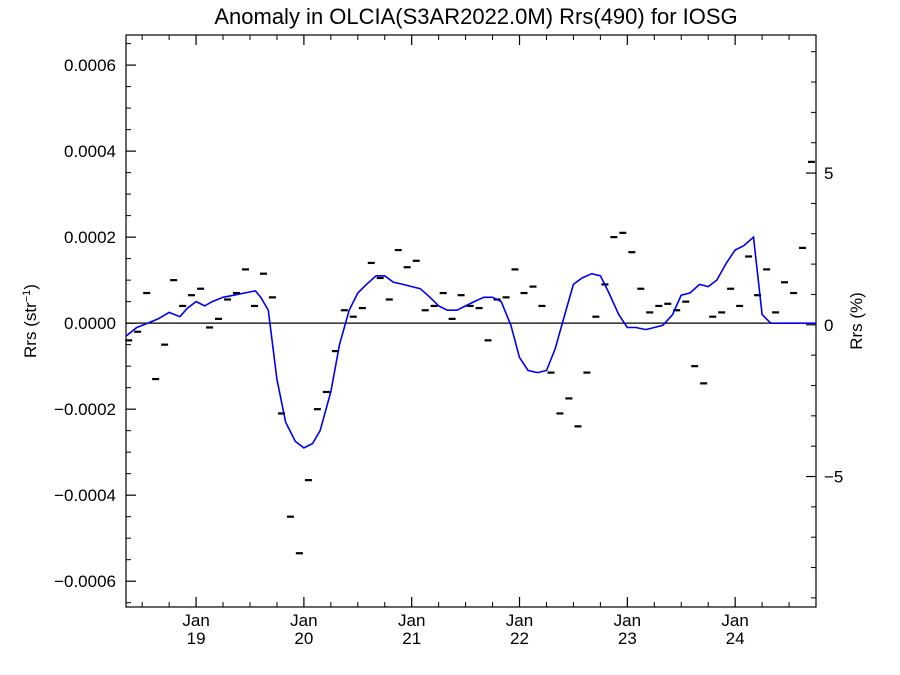 The width and height of the screenshot is (900, 675). I want to click on x-tick-year-label: 22, so click(519, 638).